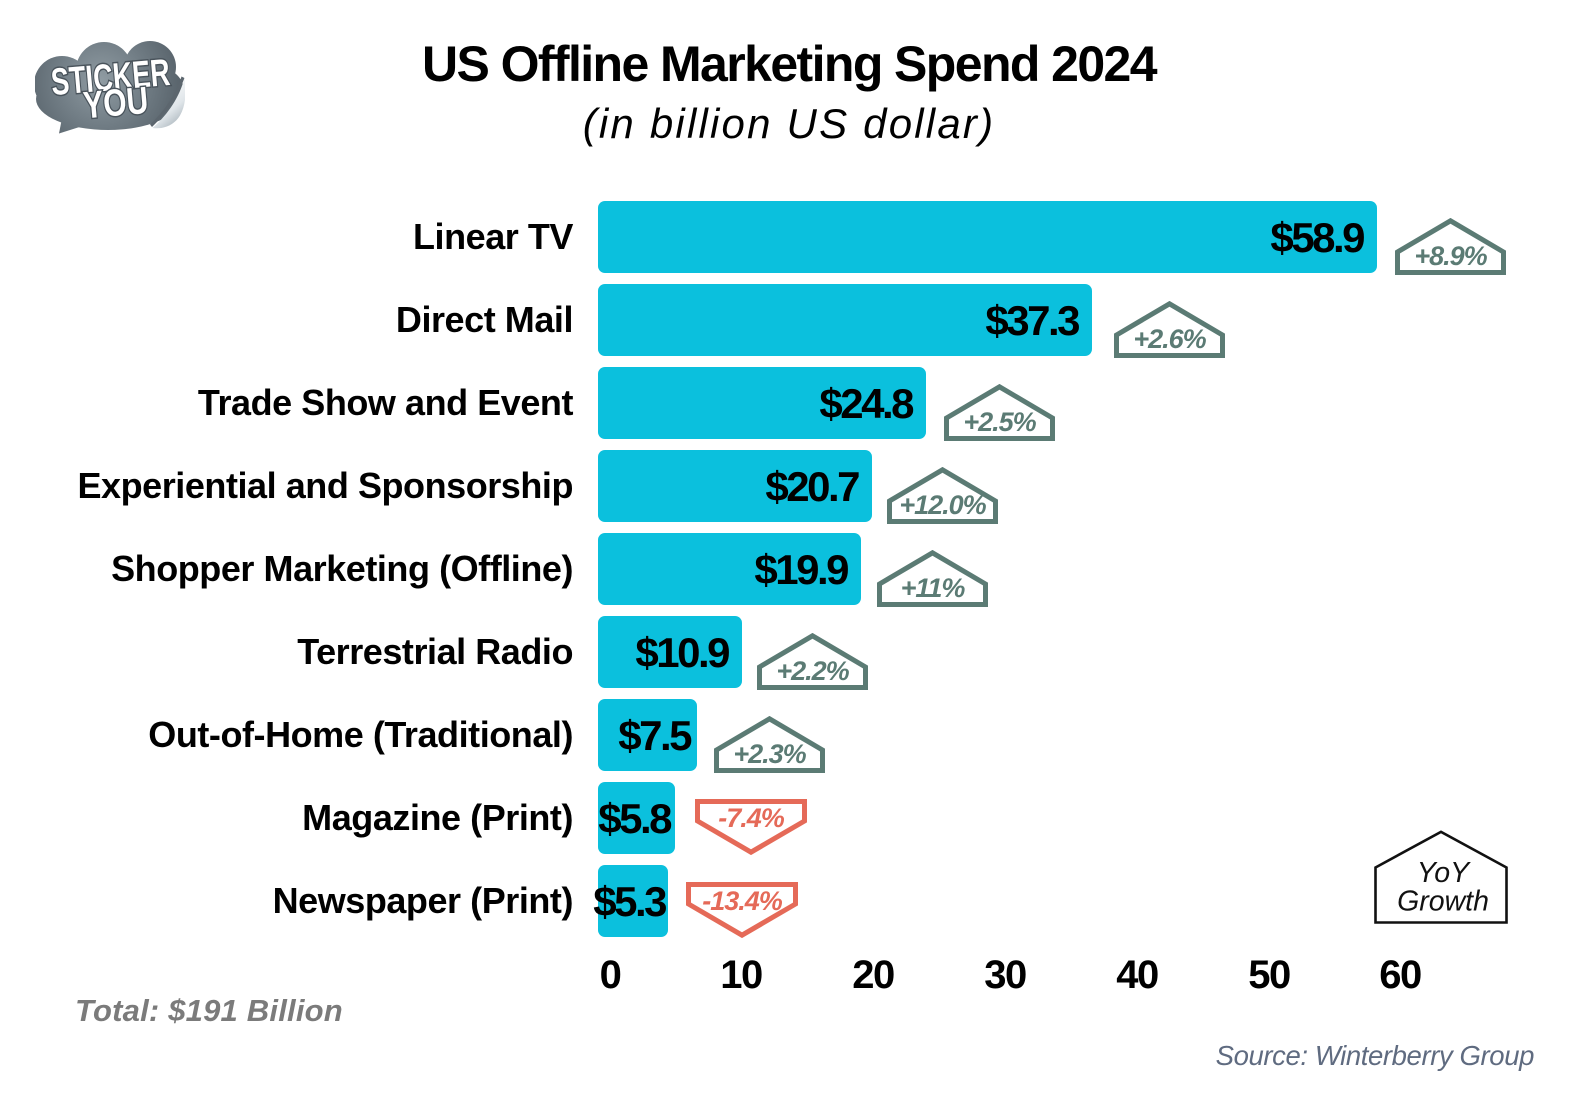 This screenshot has height=1102, width=1574. What do you see at coordinates (1450, 256) in the screenshot?
I see `svg-text: +8.9%` at bounding box center [1450, 256].